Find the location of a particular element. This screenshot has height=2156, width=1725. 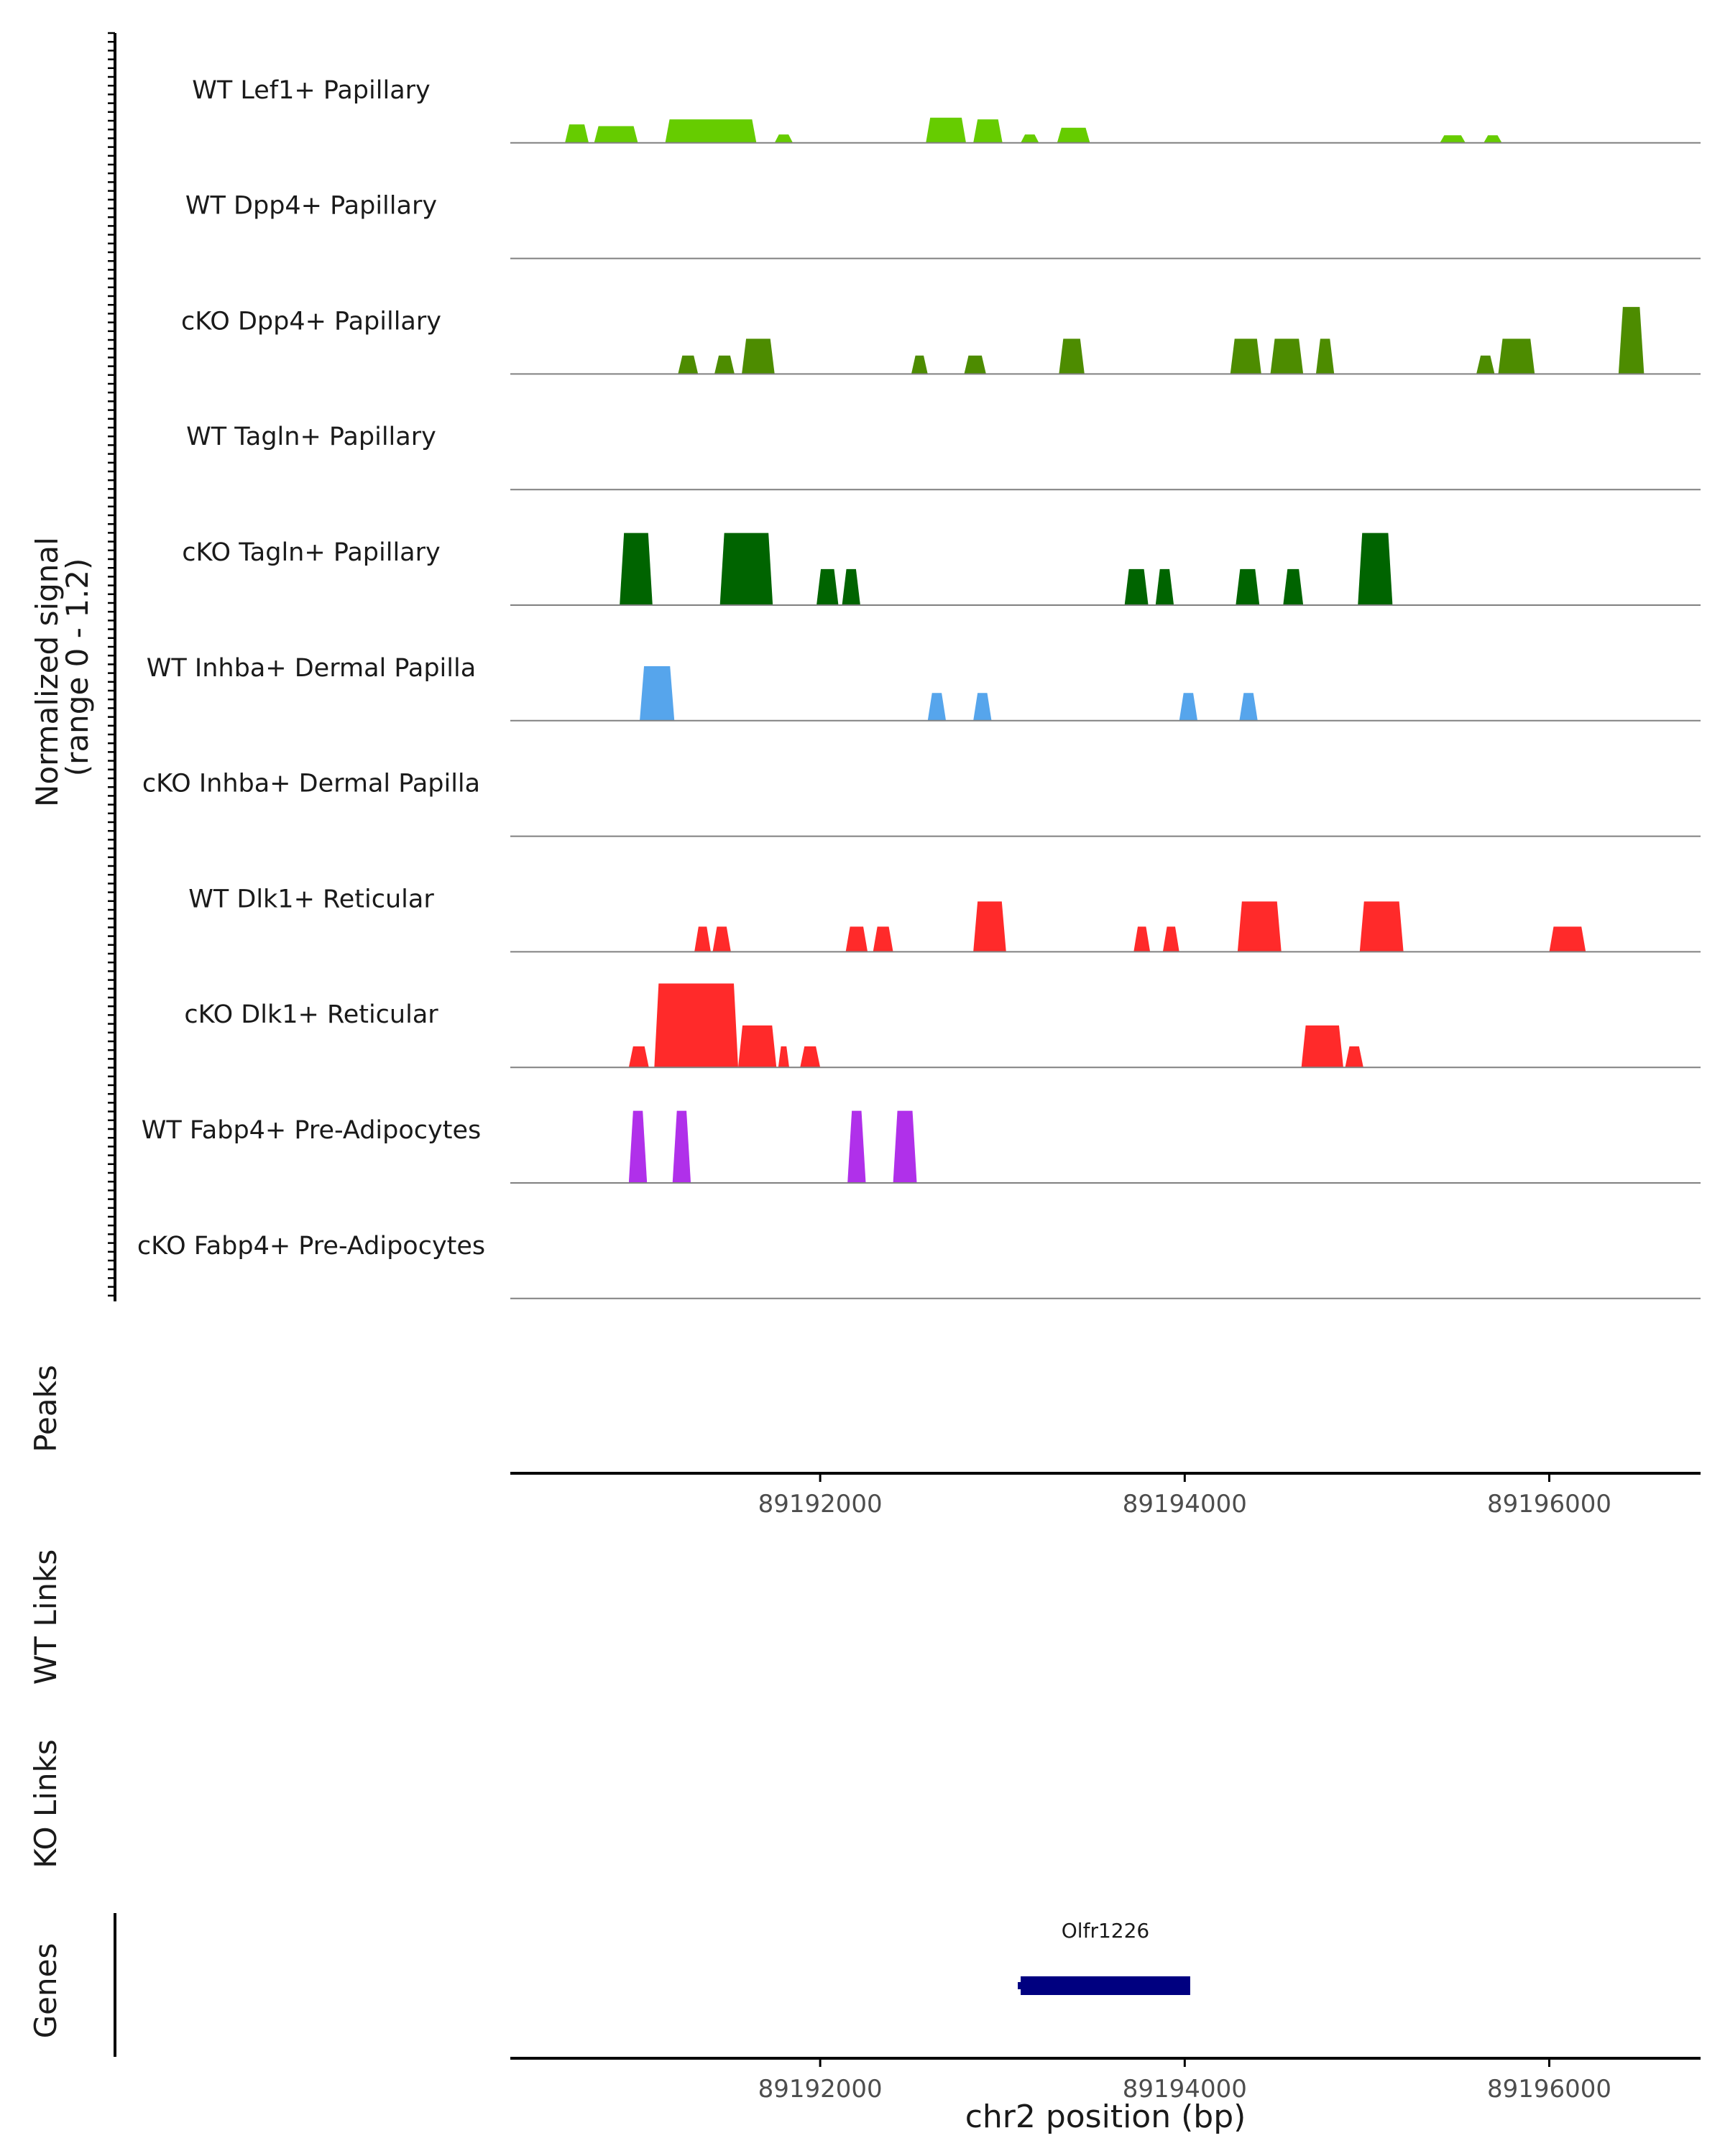

panel-label-ko-links: KO Links is located at coordinates (45, 1804).